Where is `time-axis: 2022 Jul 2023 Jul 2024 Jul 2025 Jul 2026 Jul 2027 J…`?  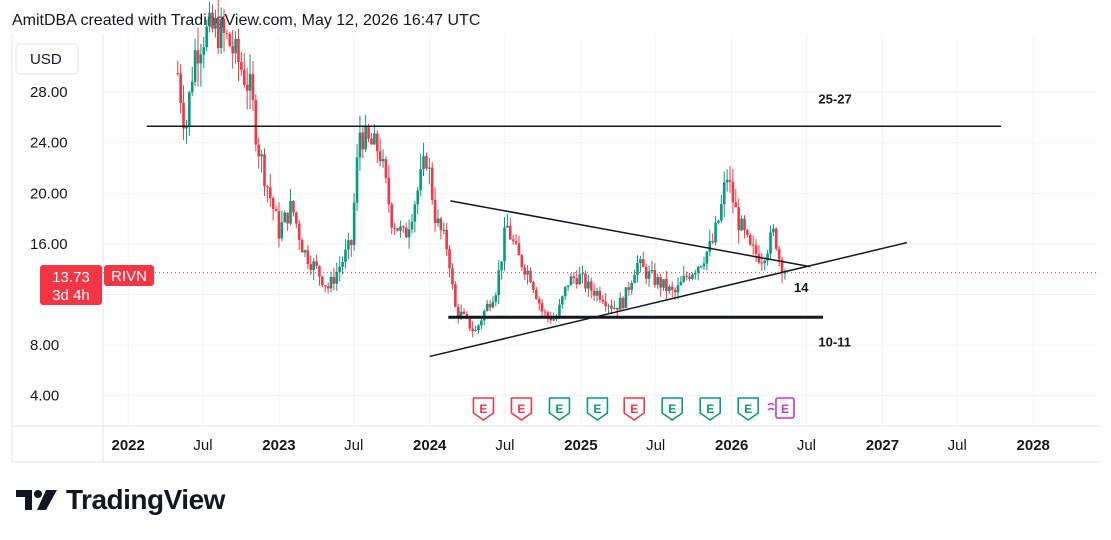 time-axis: 2022 Jul 2023 Jul 2024 Jul 2025 Jul 2026 Jul 2027 J… is located at coordinates (581, 445).